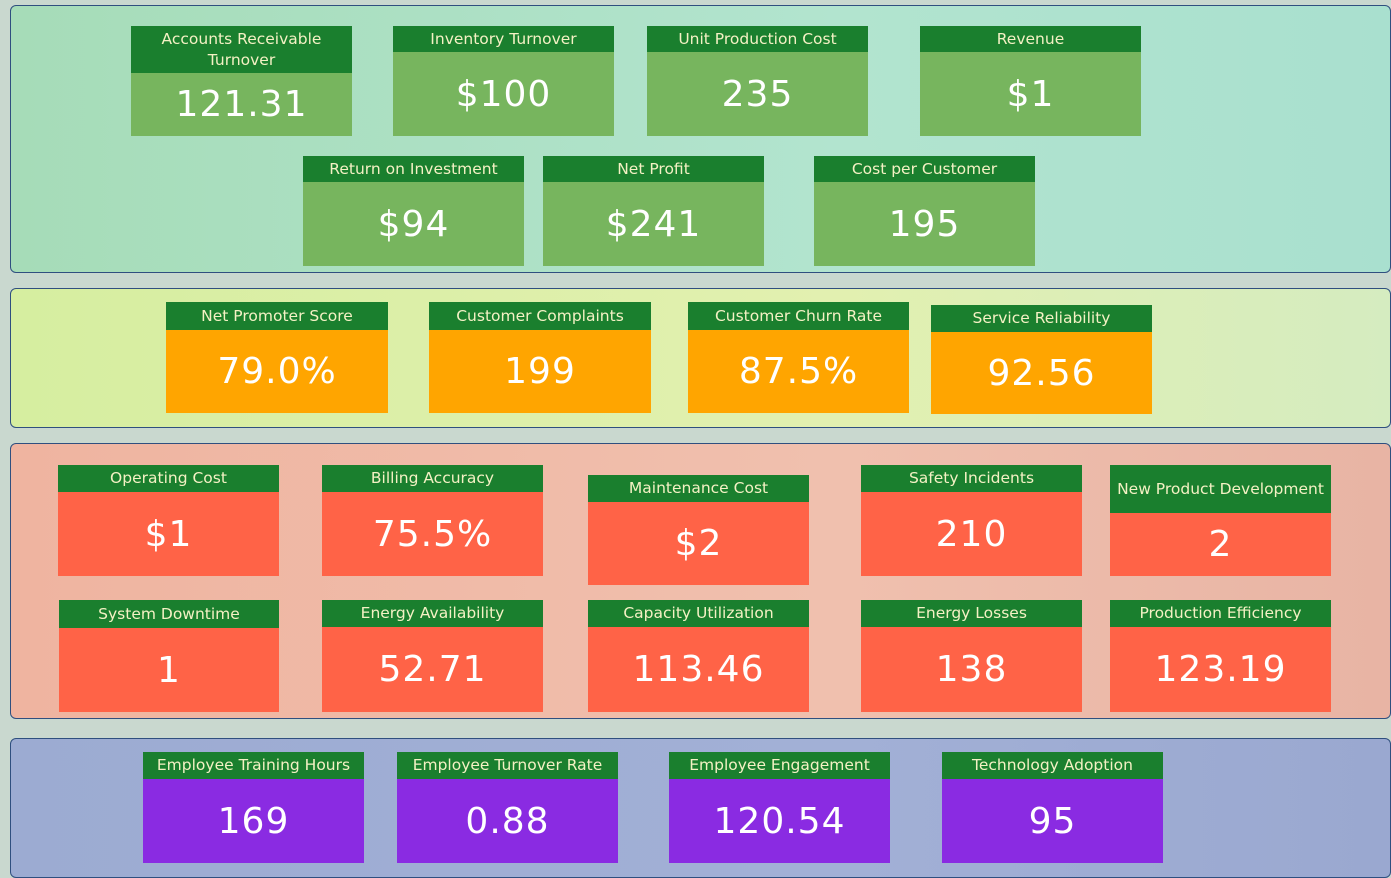  I want to click on kpi-card: Employee Training Hours 169, so click(253, 807).